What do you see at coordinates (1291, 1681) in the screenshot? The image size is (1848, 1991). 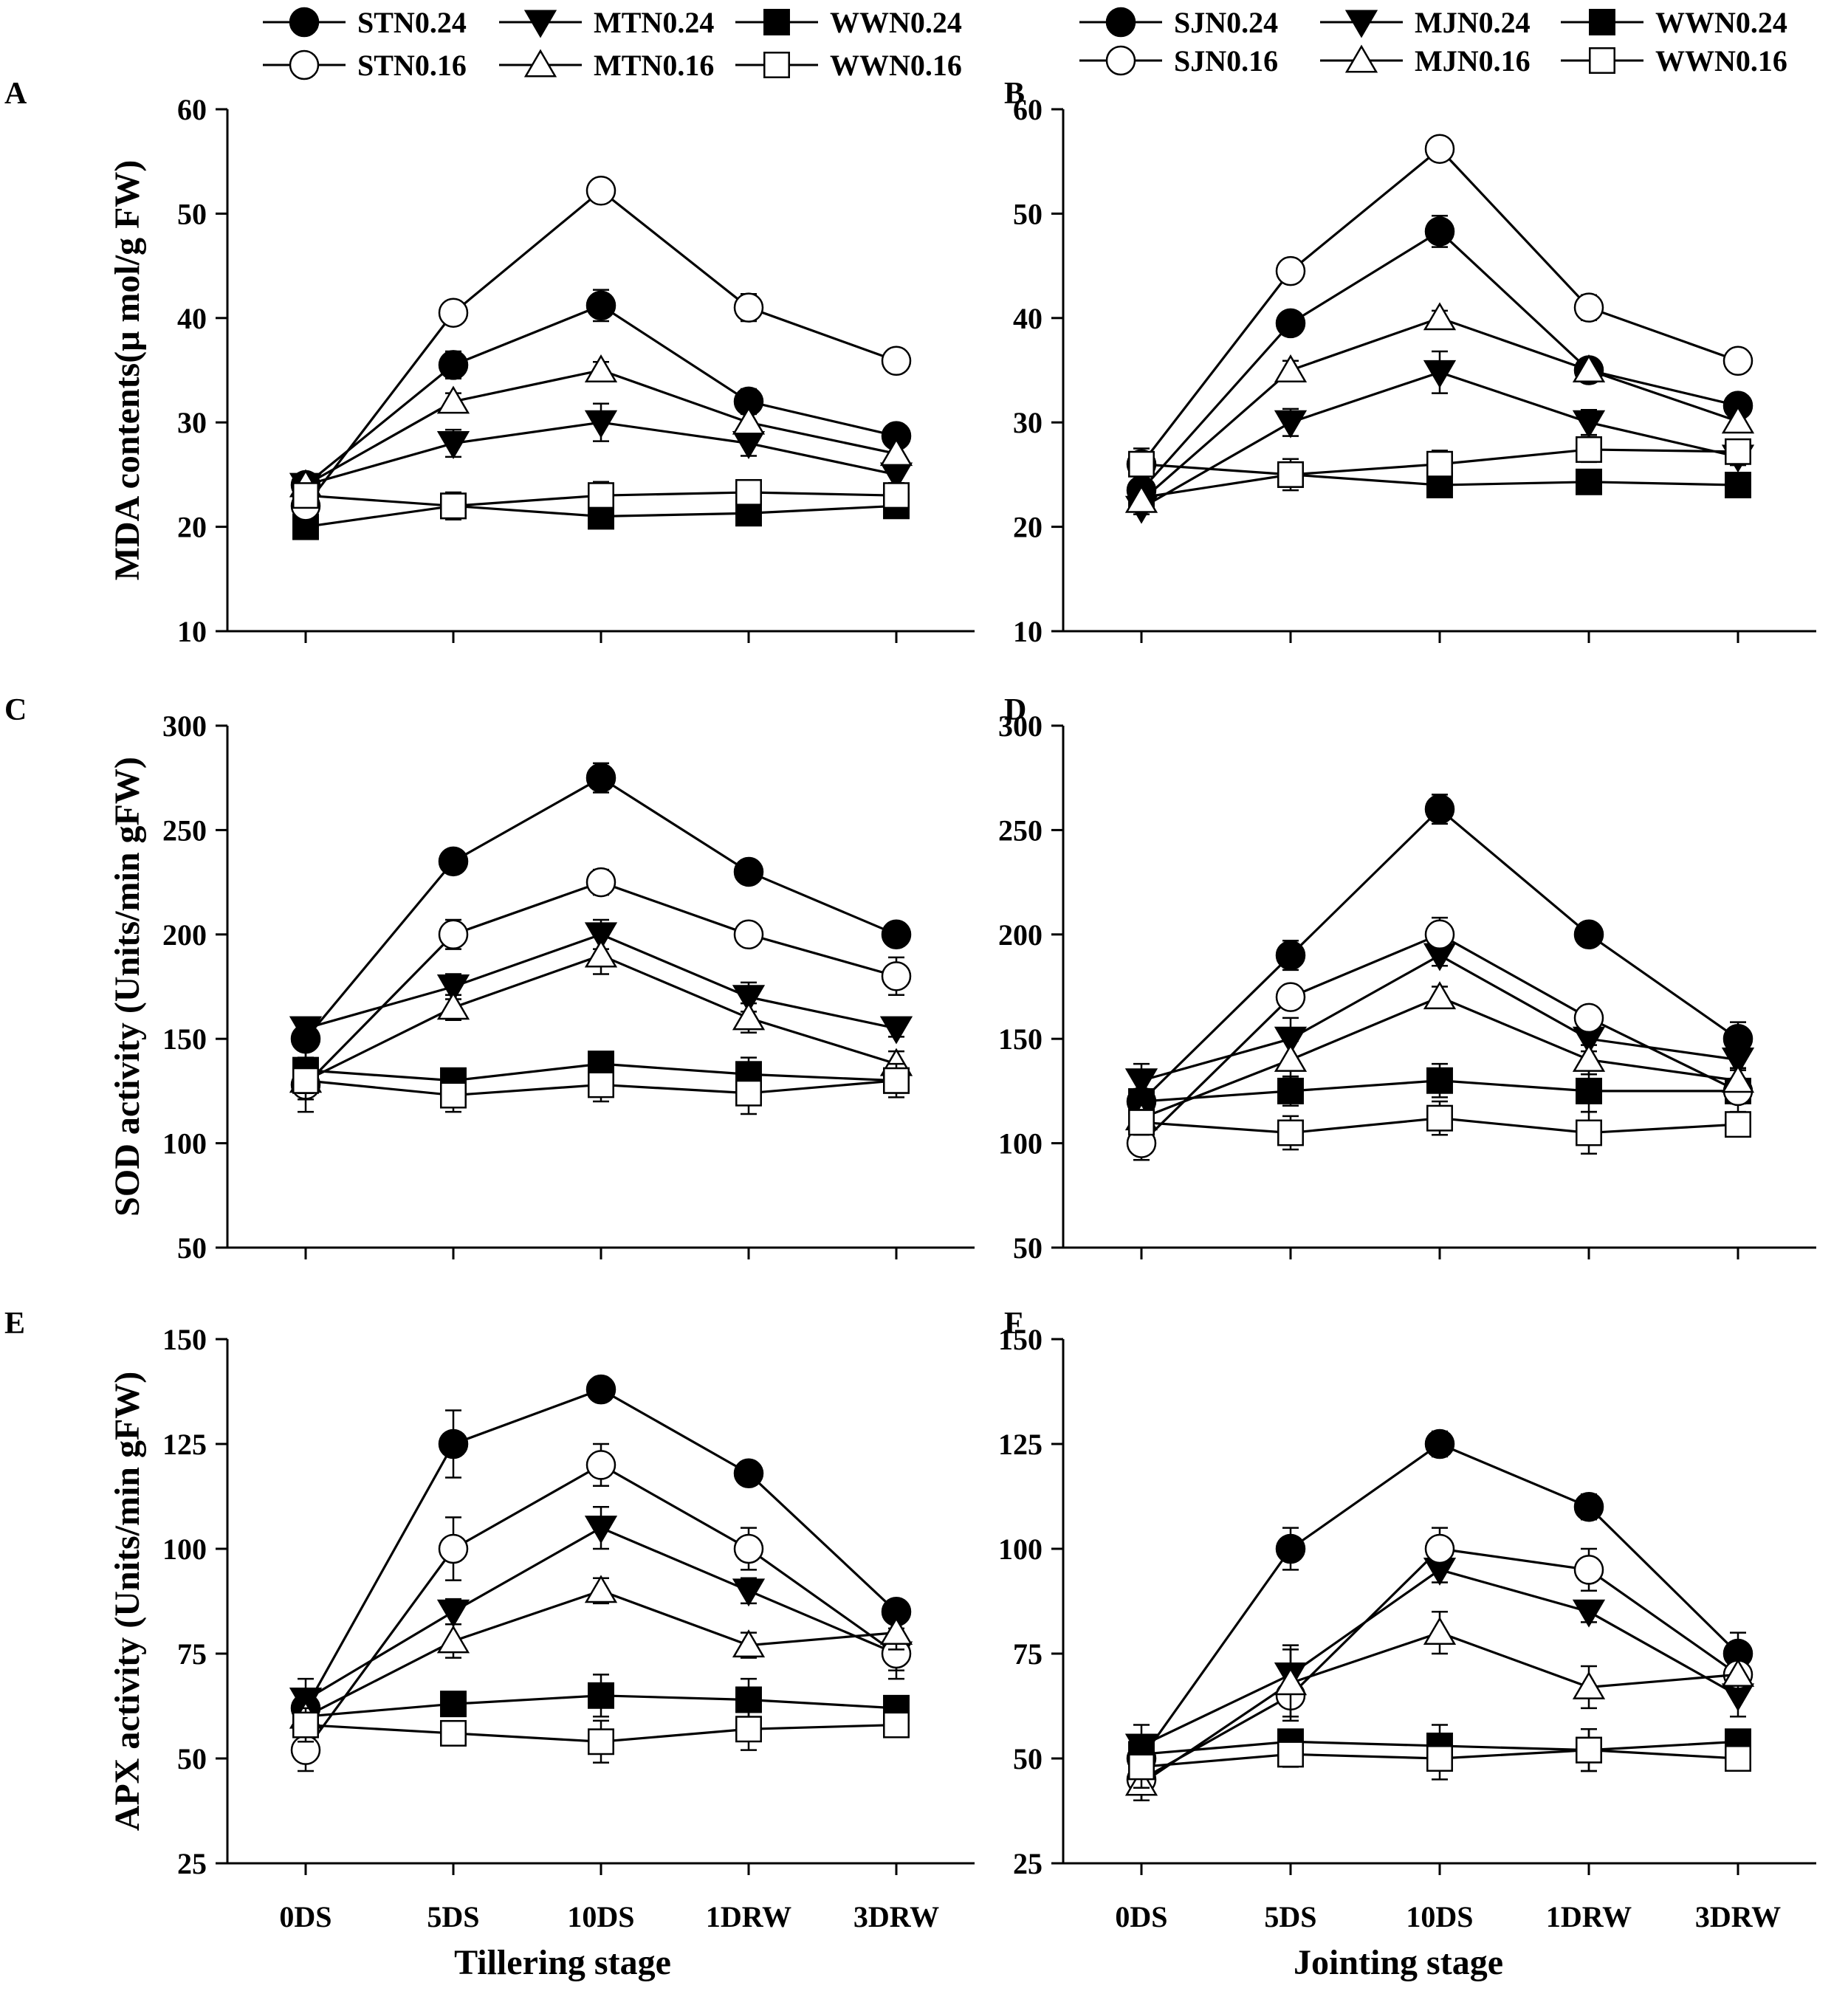 I see `data-point-mjn0-16-5ds` at bounding box center [1291, 1681].